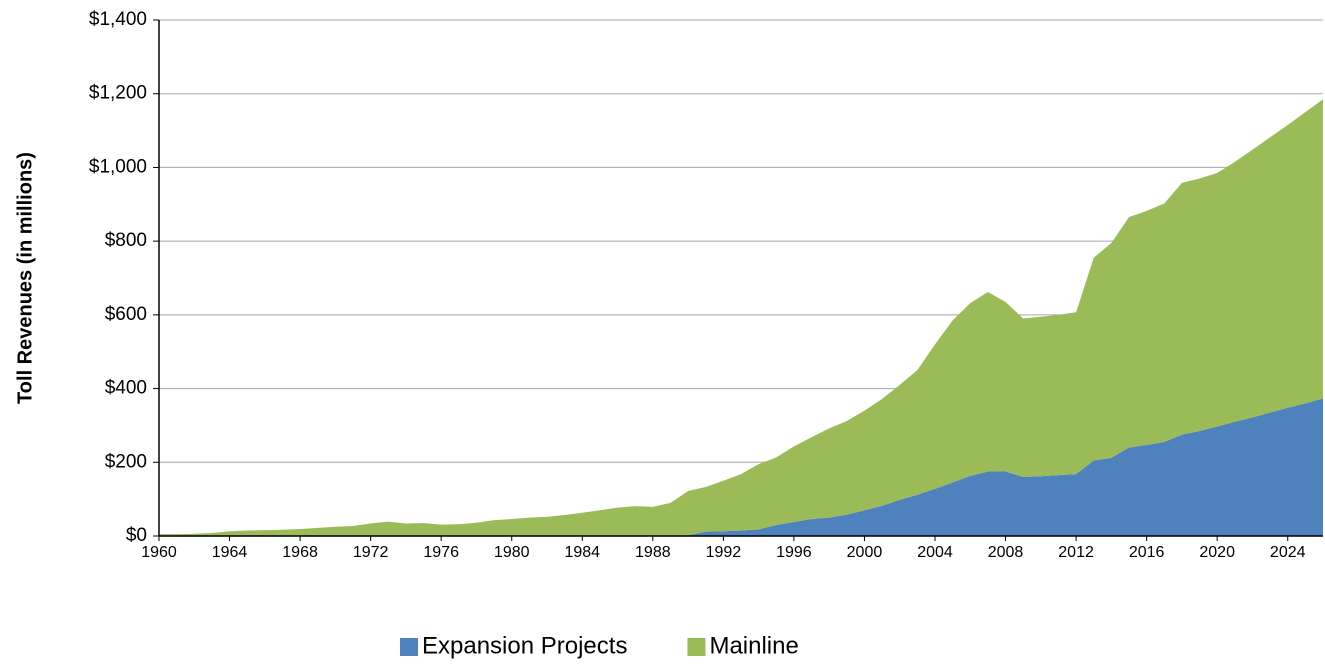 Image resolution: width=1325 pixels, height=669 pixels. I want to click on x-tick-label: 2004, so click(935, 552).